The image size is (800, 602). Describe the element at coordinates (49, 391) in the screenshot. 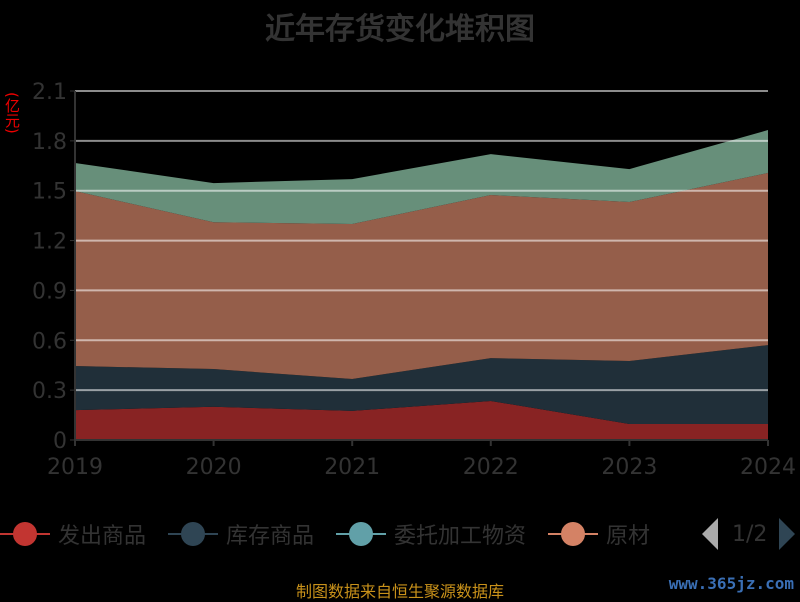

I see `y-tick-label: 0.3` at that location.